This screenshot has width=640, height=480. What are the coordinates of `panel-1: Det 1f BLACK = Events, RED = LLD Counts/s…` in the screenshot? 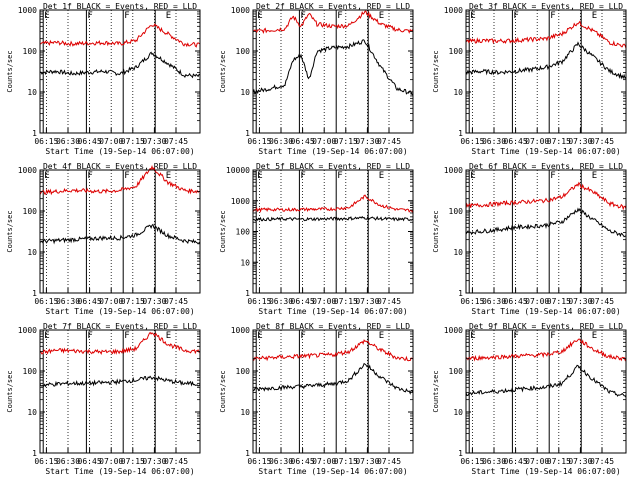 It's located at (103, 79).